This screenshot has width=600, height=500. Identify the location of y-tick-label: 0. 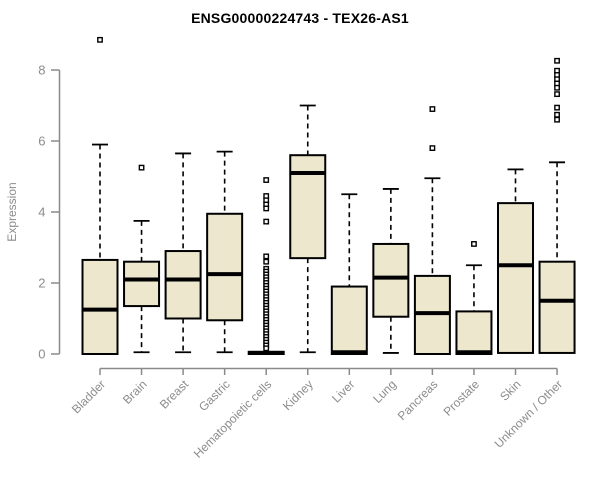
(41, 354).